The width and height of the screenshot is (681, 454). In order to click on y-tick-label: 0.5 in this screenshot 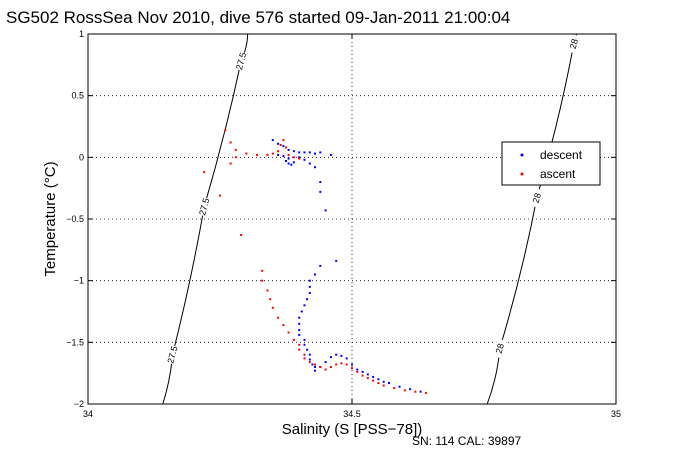, I will do `click(77, 96)`.